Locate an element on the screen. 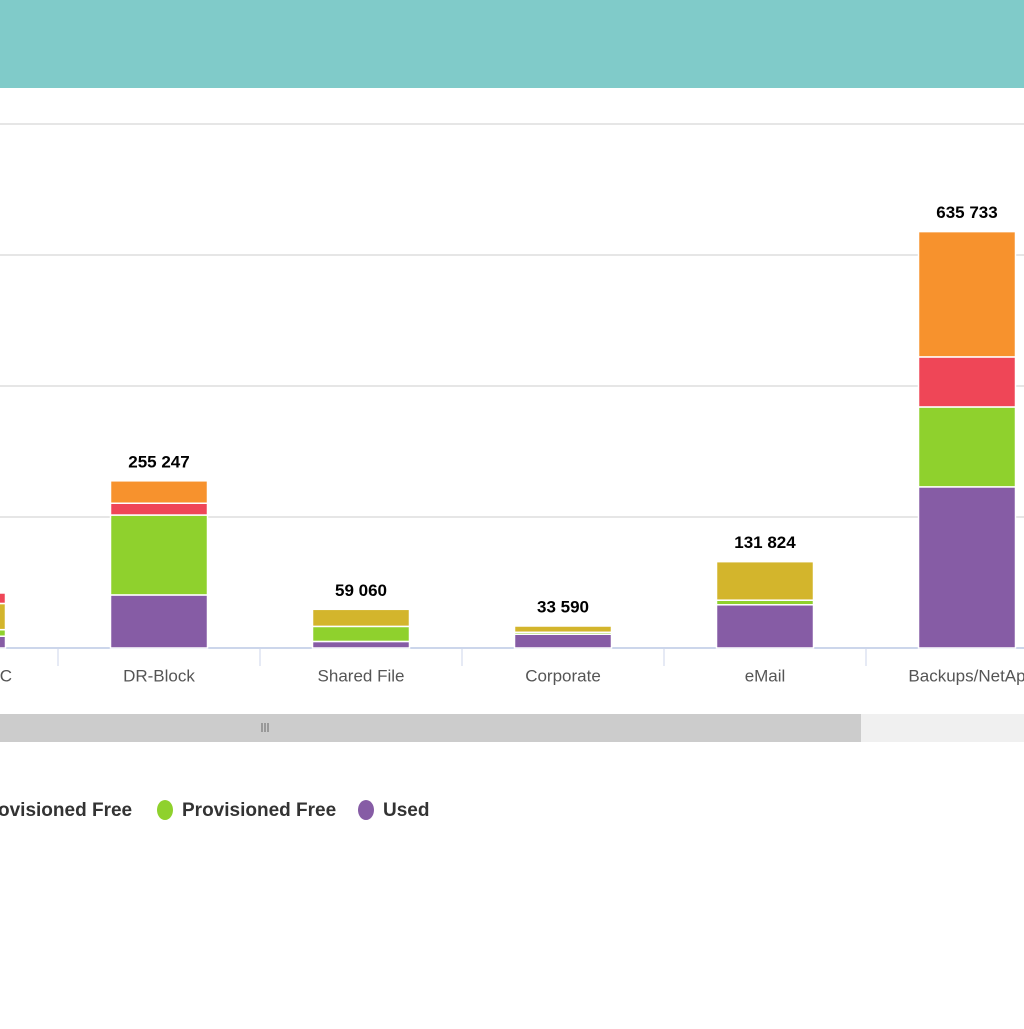 The image size is (1024, 1029). value-label: 131 824 is located at coordinates (765, 542).